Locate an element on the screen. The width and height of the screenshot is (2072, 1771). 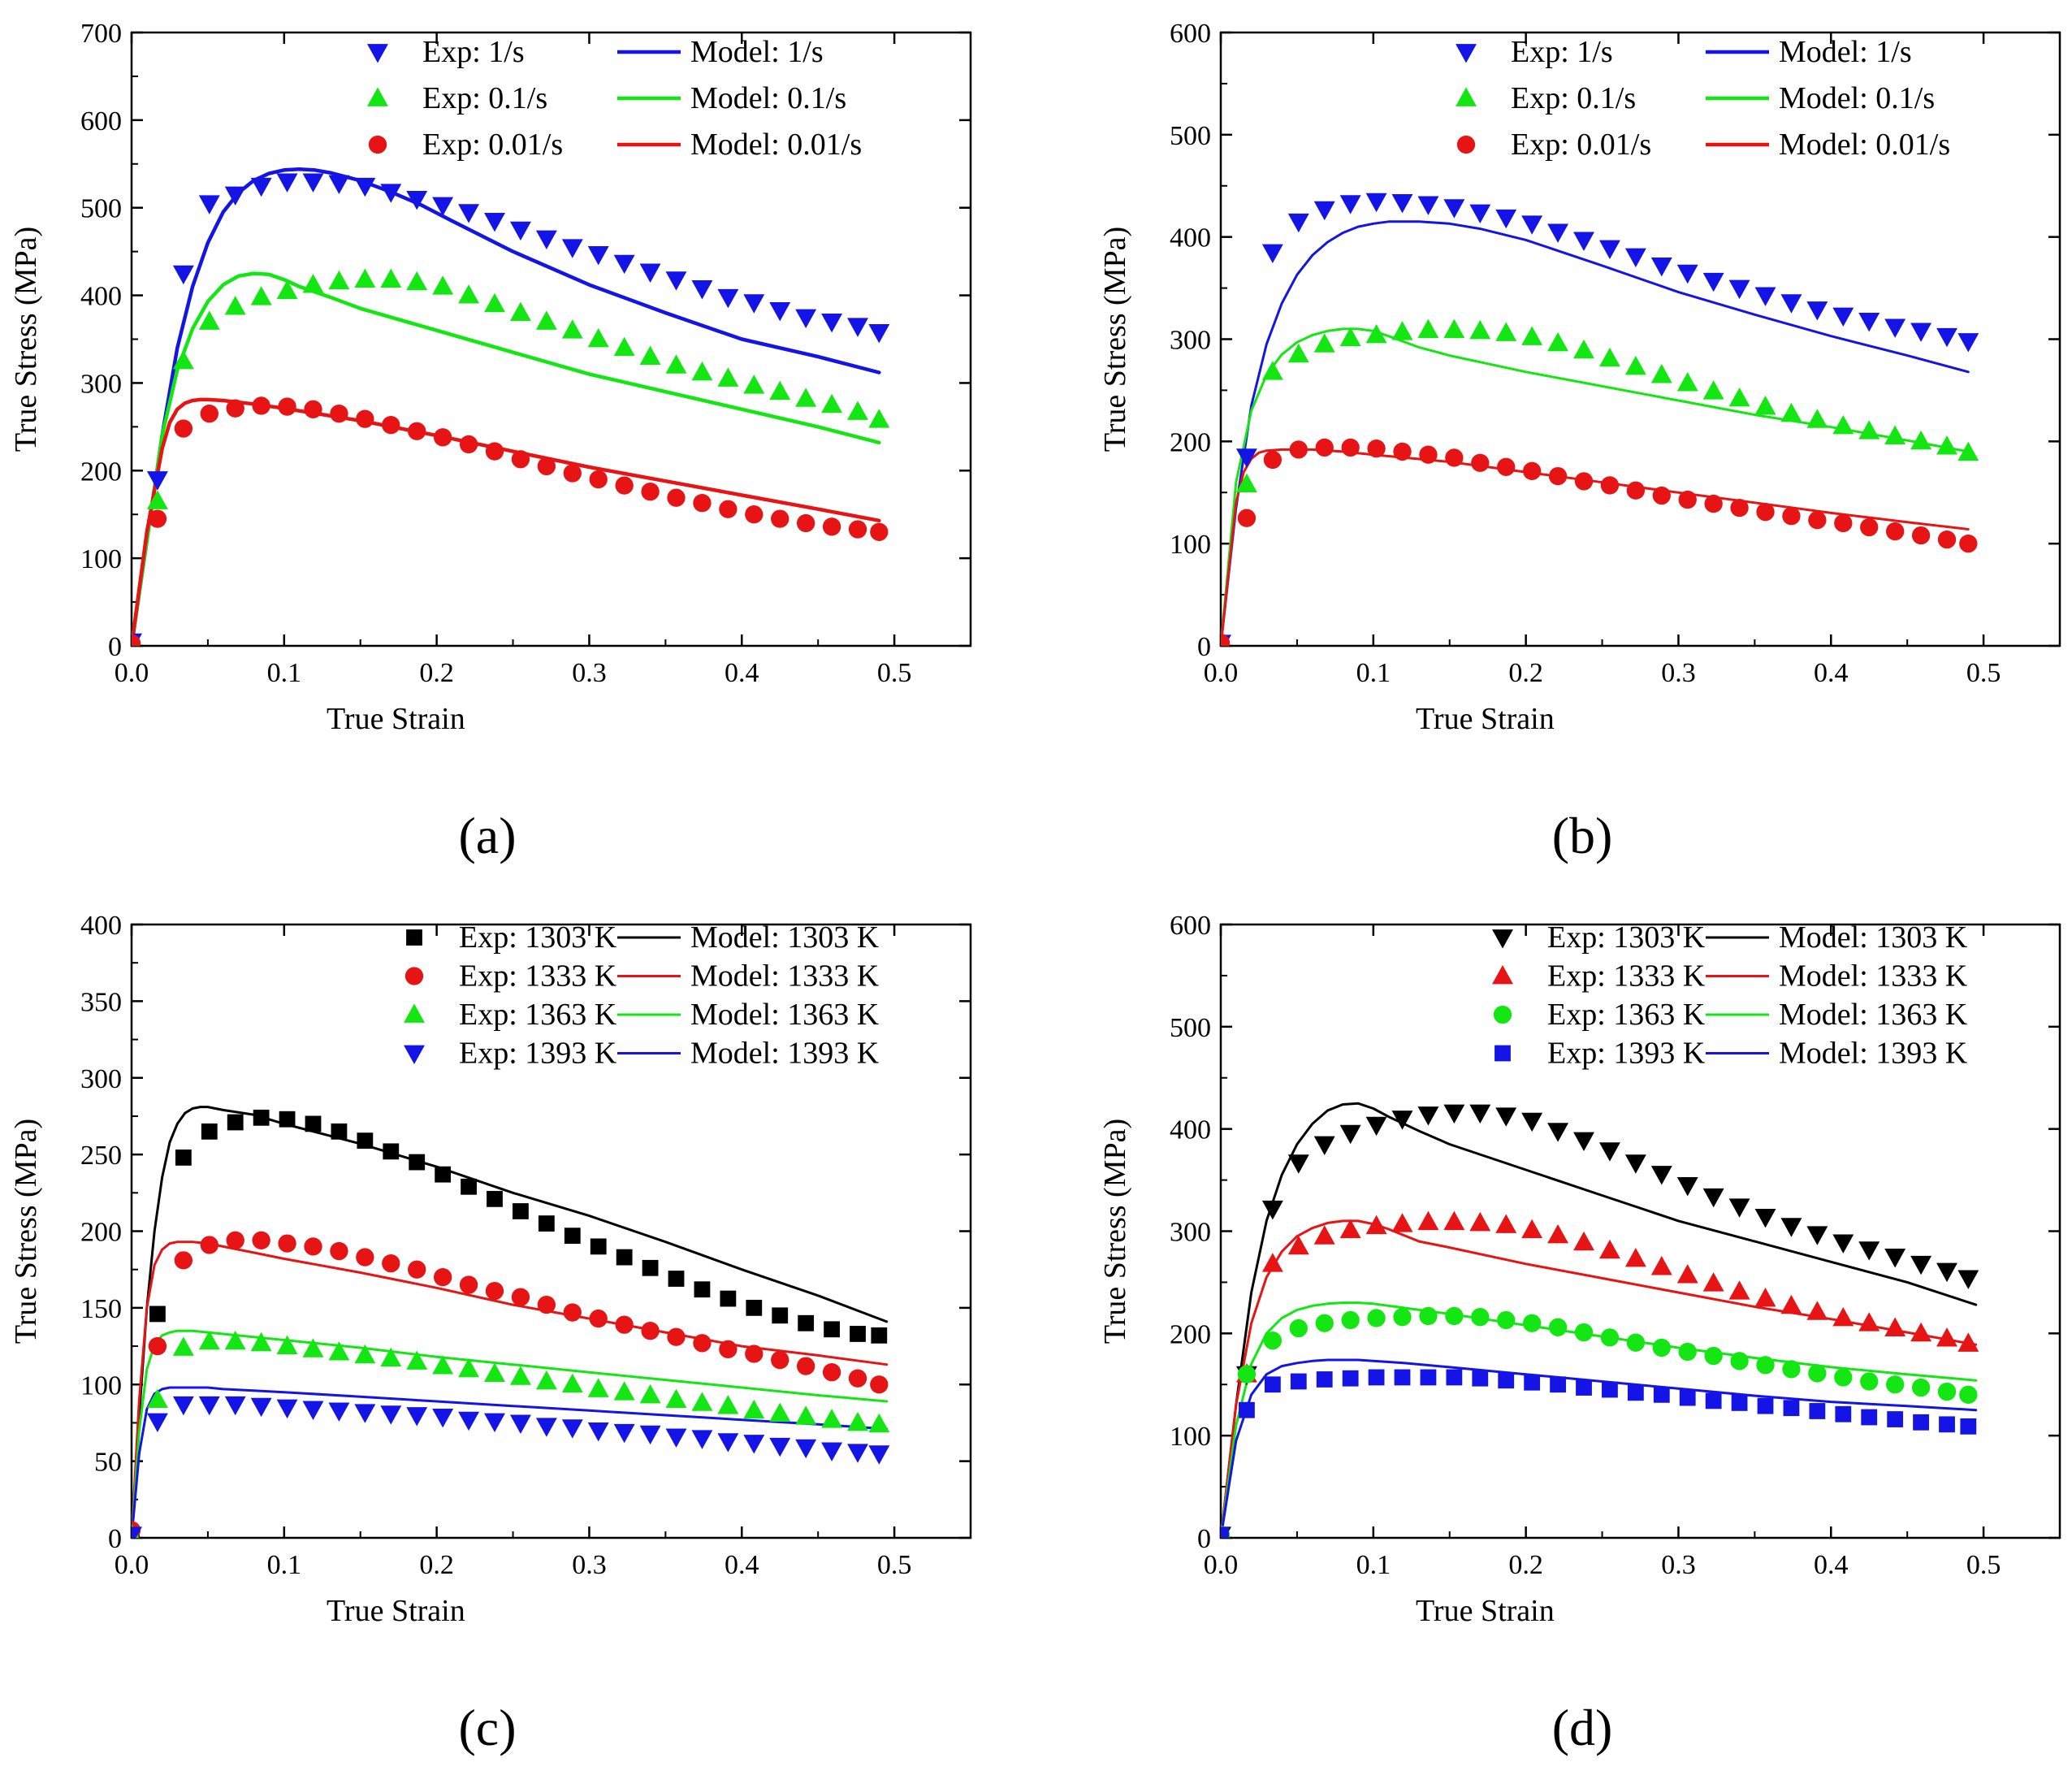
legend-marker-exp-1303-k is located at coordinates (414, 938).